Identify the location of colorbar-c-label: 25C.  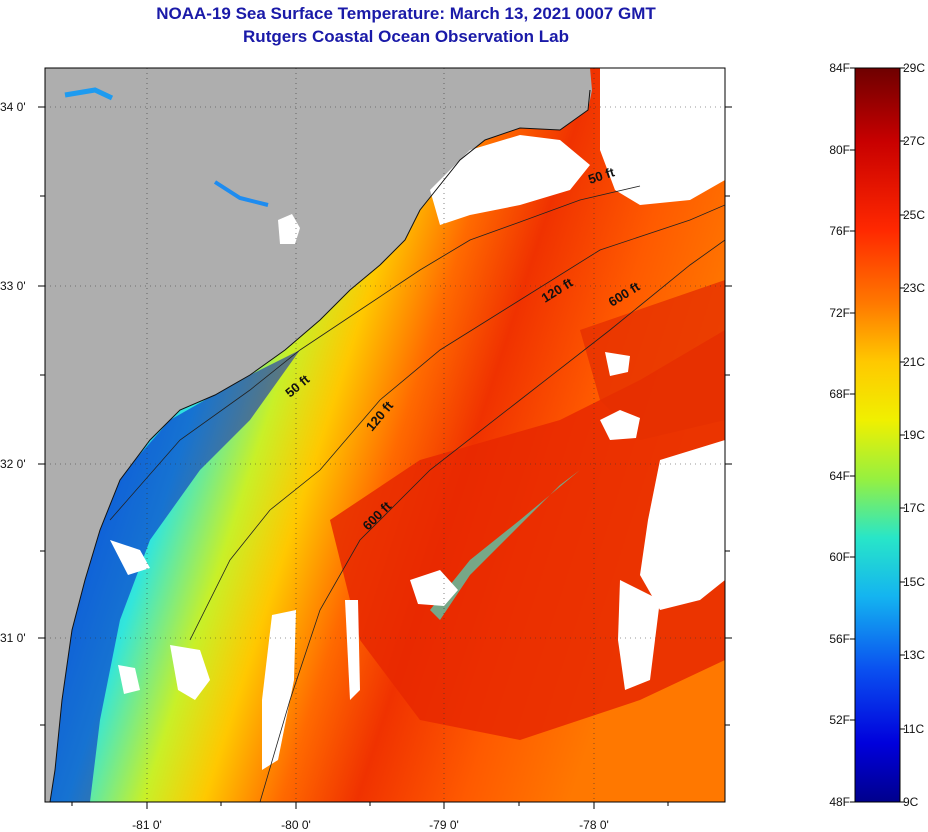
(914, 215).